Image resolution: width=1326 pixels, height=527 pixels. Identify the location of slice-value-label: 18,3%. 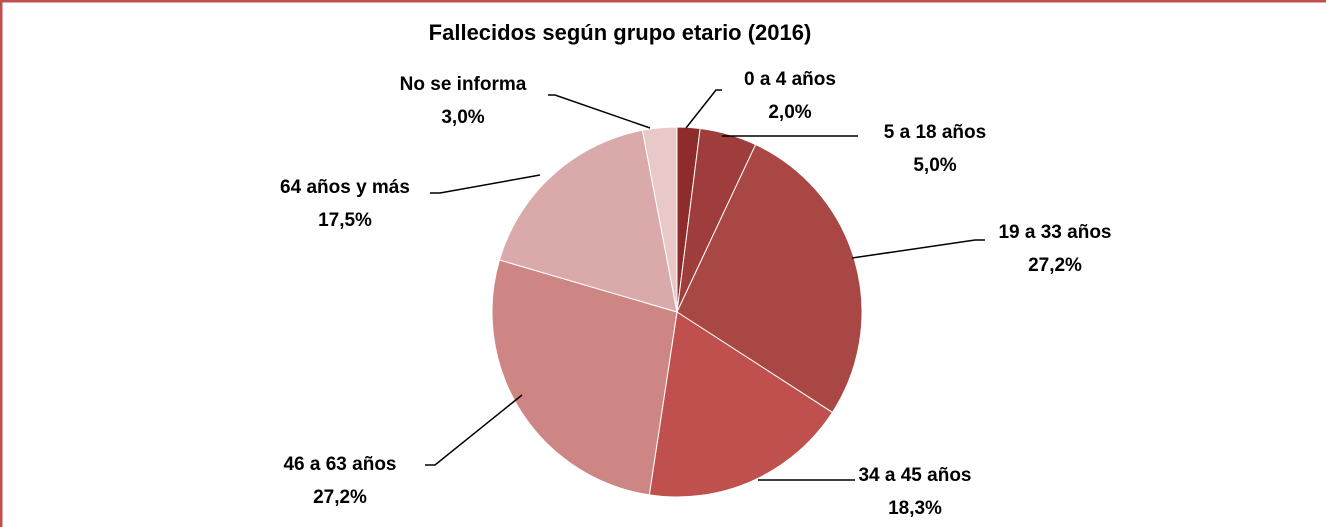
(915, 508).